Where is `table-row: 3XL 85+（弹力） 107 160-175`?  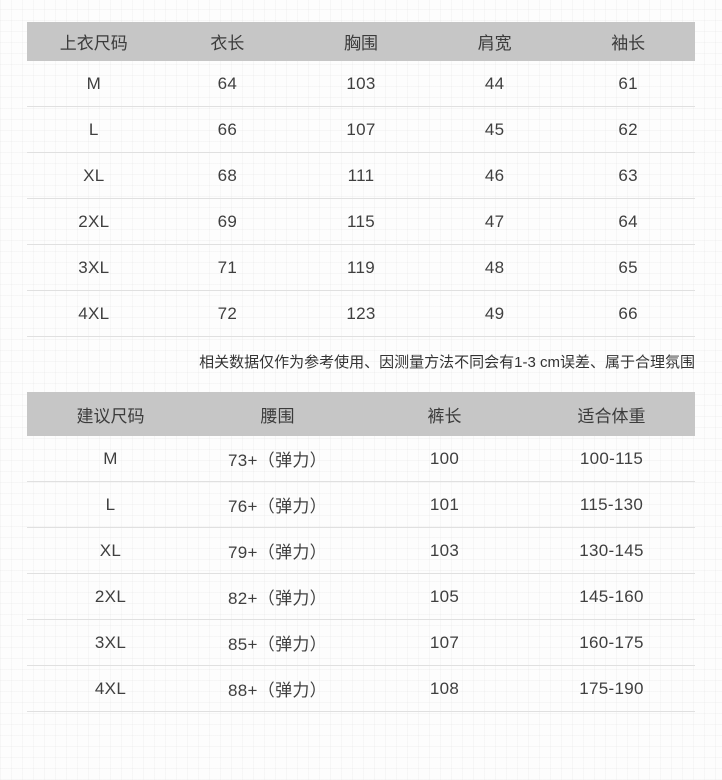 table-row: 3XL 85+（弹力） 107 160-175 is located at coordinates (361, 642).